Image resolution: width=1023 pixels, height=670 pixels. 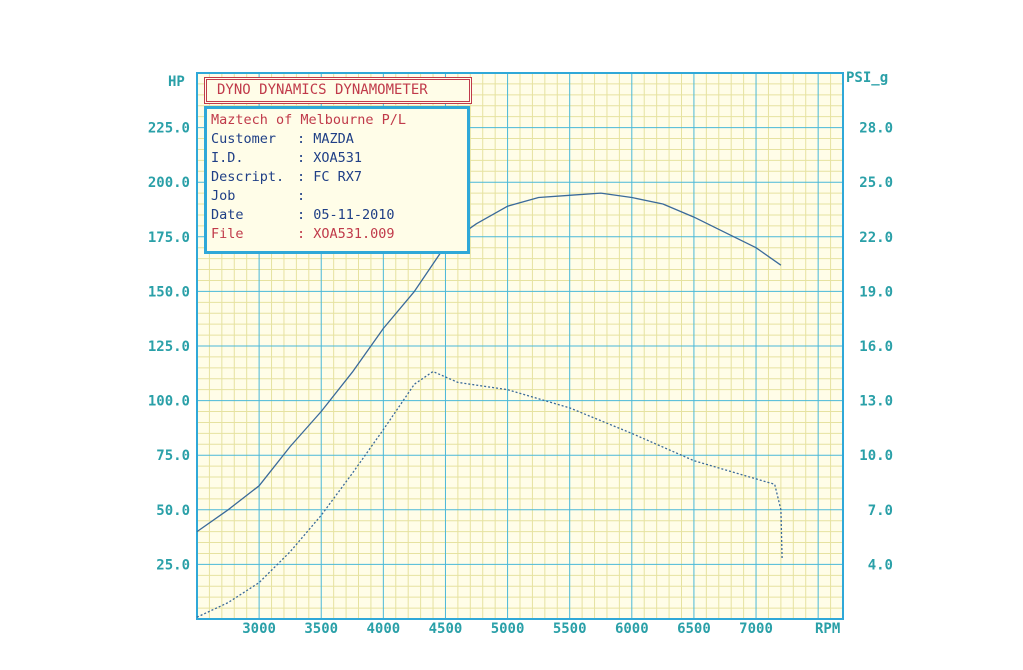 I want to click on company-name: Maztech of Melbourne P/L, so click(x=309, y=120).